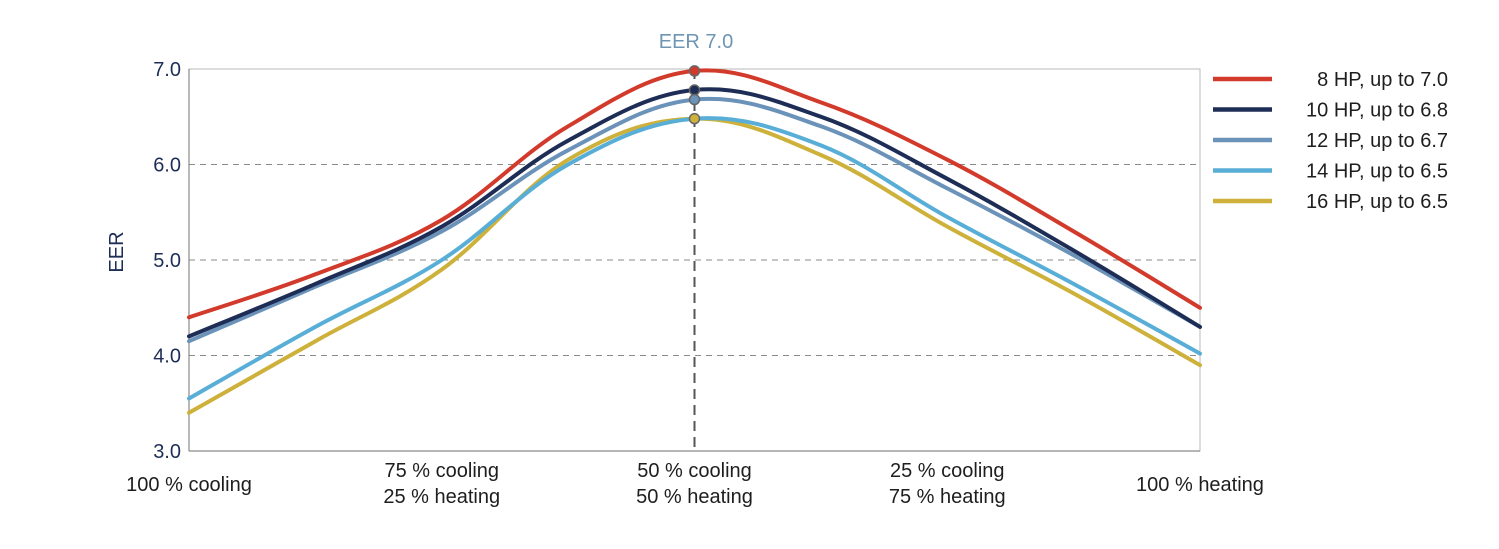 The image size is (1499, 549). I want to click on y-tick-label: 5.0, so click(167, 261).